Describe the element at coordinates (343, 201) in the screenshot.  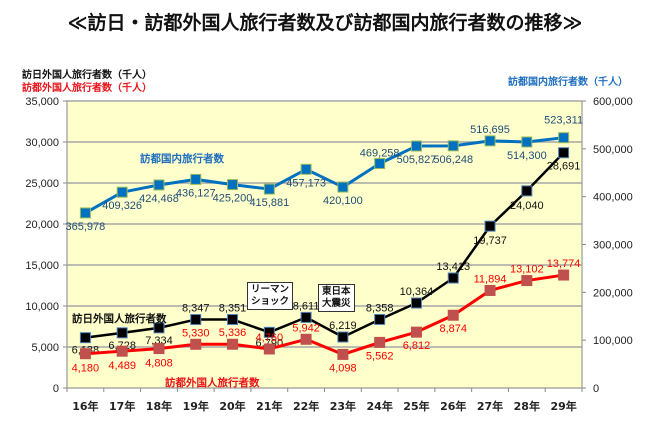
I see `data-label: 420,100` at that location.